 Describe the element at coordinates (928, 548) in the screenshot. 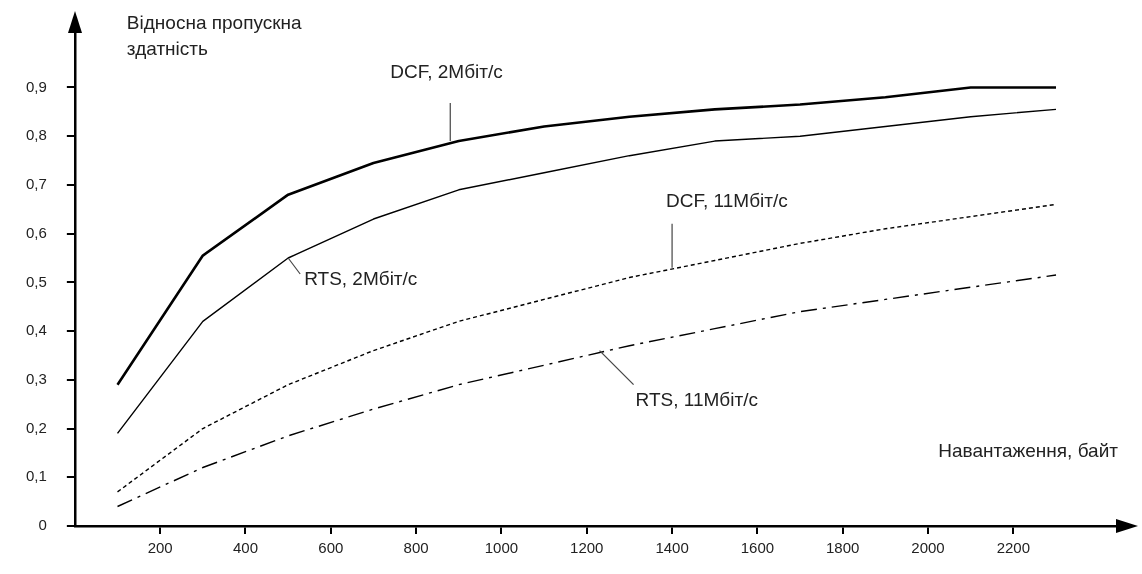

I see `x-tick-label: 2000` at that location.